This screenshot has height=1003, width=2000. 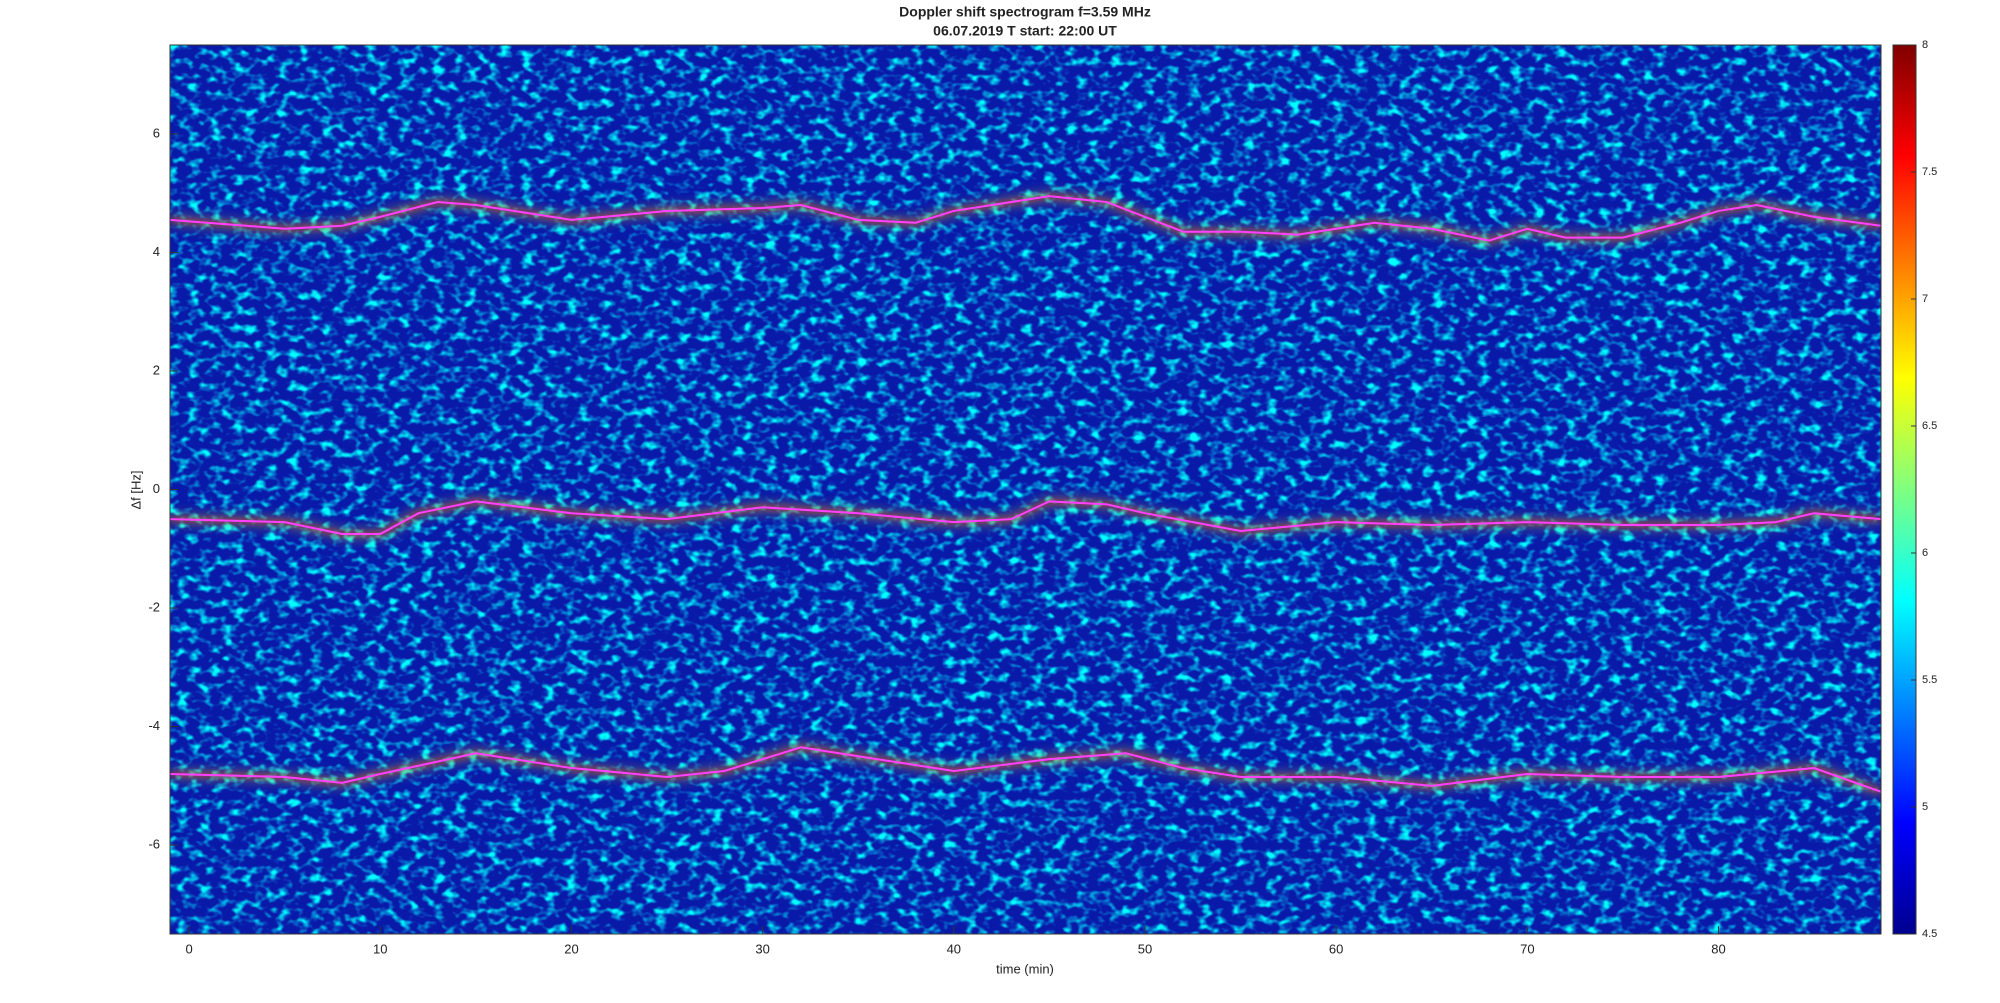 What do you see at coordinates (156, 251) in the screenshot?
I see `y-tick-label: 4` at bounding box center [156, 251].